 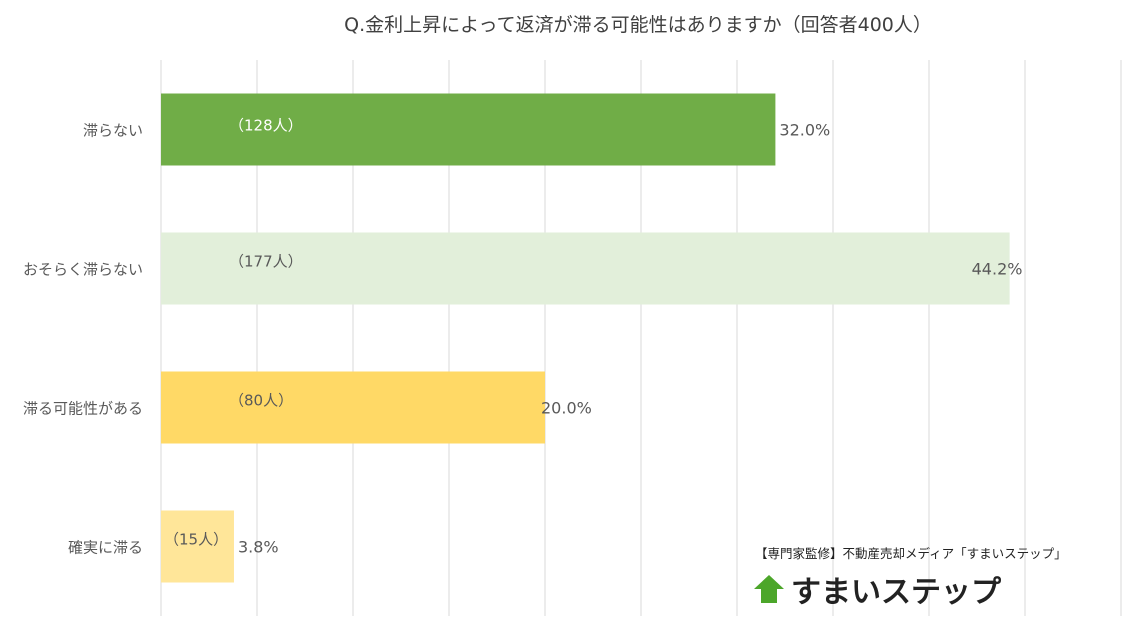 What do you see at coordinates (83, 409) in the screenshot?
I see `category-label: 滞る可能性がある` at bounding box center [83, 409].